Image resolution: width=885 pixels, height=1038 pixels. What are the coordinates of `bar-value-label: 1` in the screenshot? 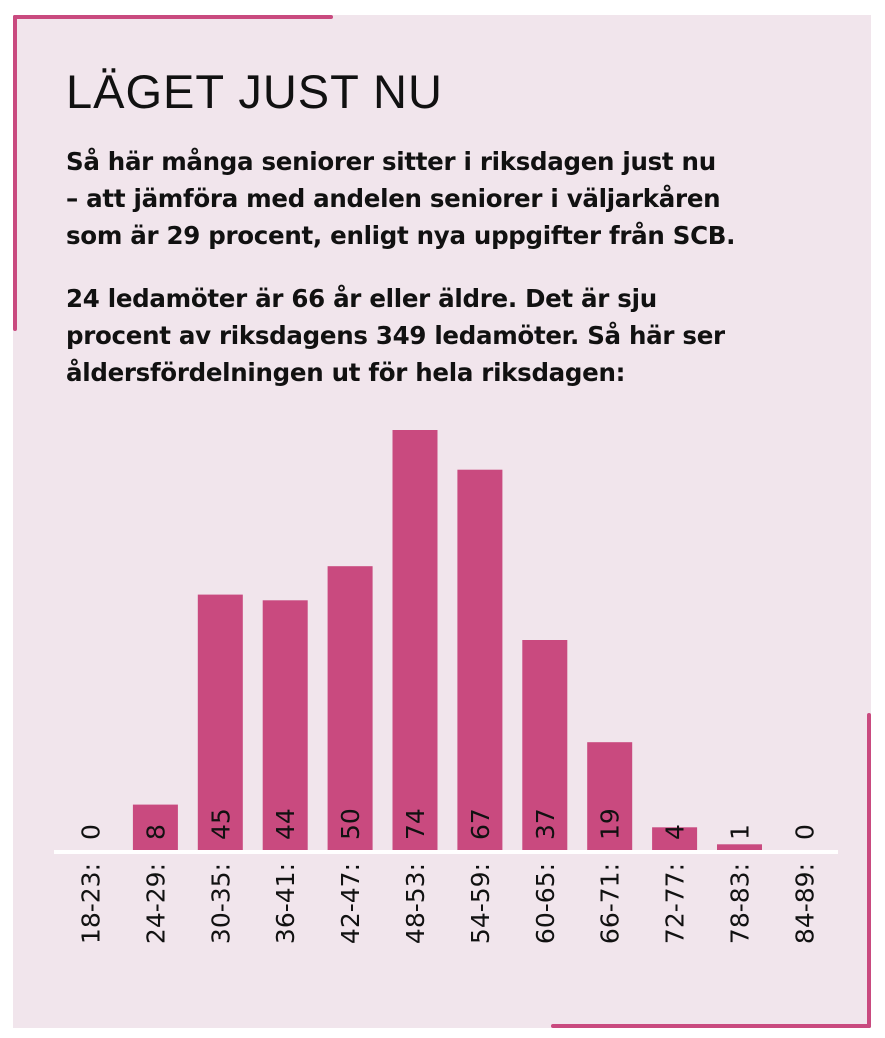 It's located at (740, 832).